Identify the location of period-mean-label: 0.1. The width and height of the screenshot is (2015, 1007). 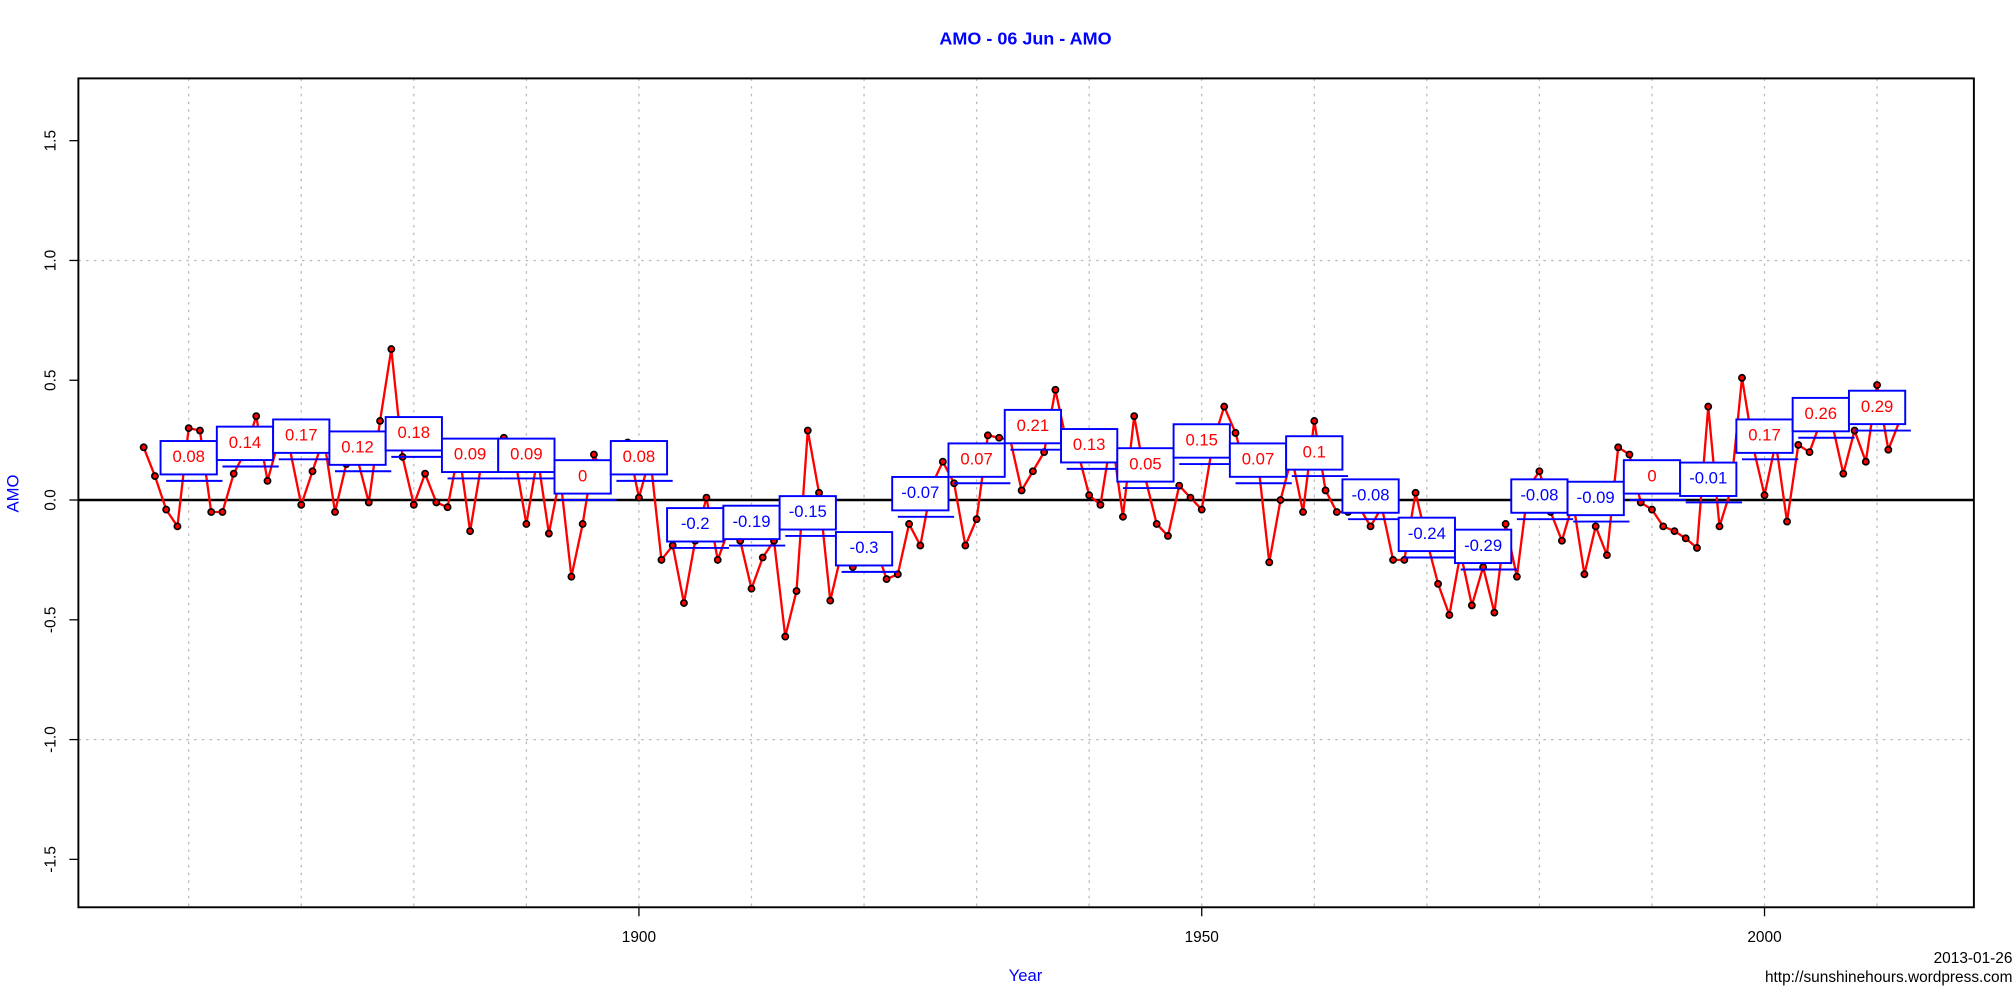
(1314, 451).